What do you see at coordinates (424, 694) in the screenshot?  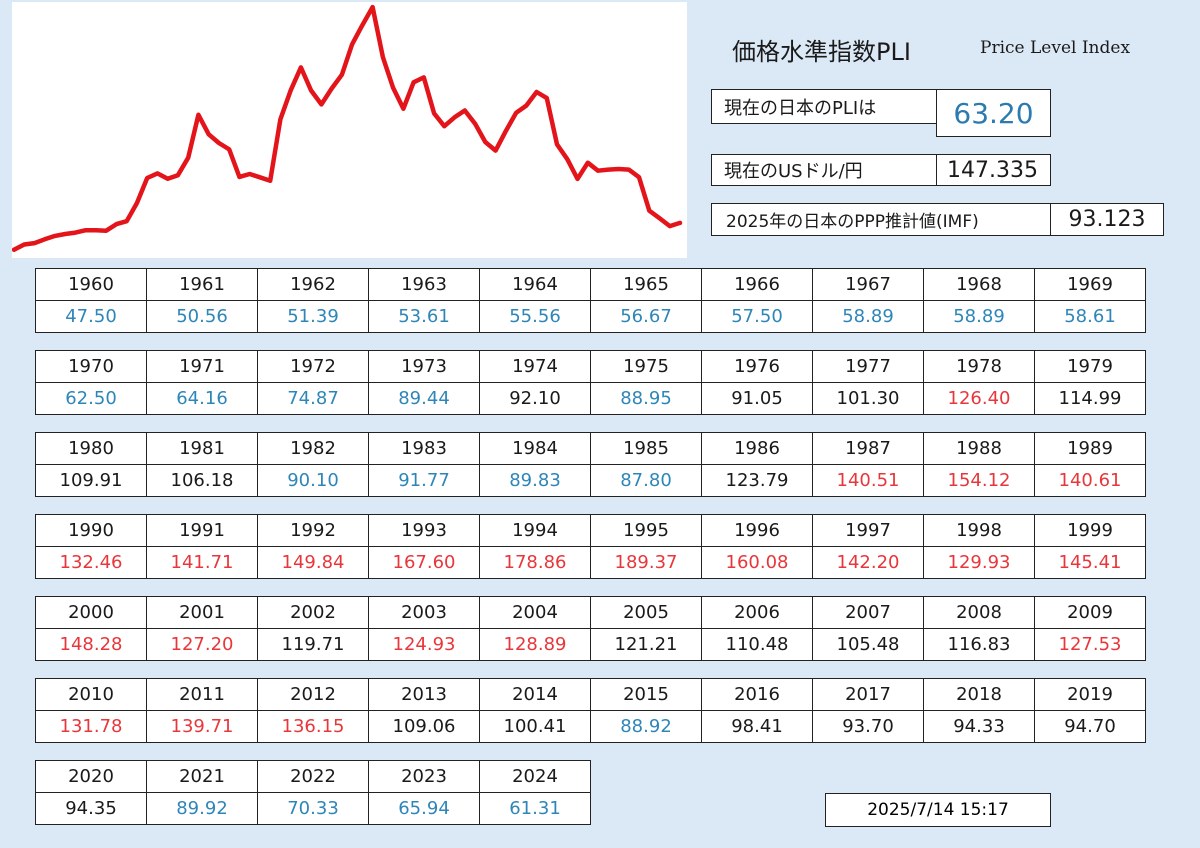 I see `year-cell: 2013` at bounding box center [424, 694].